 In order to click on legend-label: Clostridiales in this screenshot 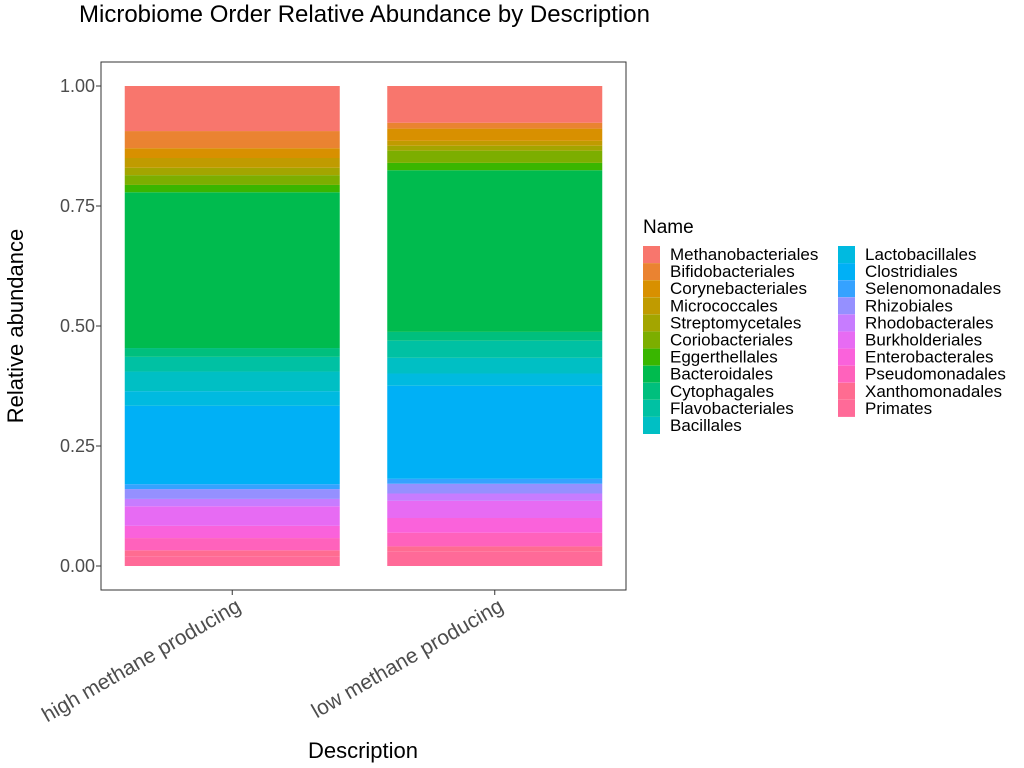, I will do `click(911, 271)`.